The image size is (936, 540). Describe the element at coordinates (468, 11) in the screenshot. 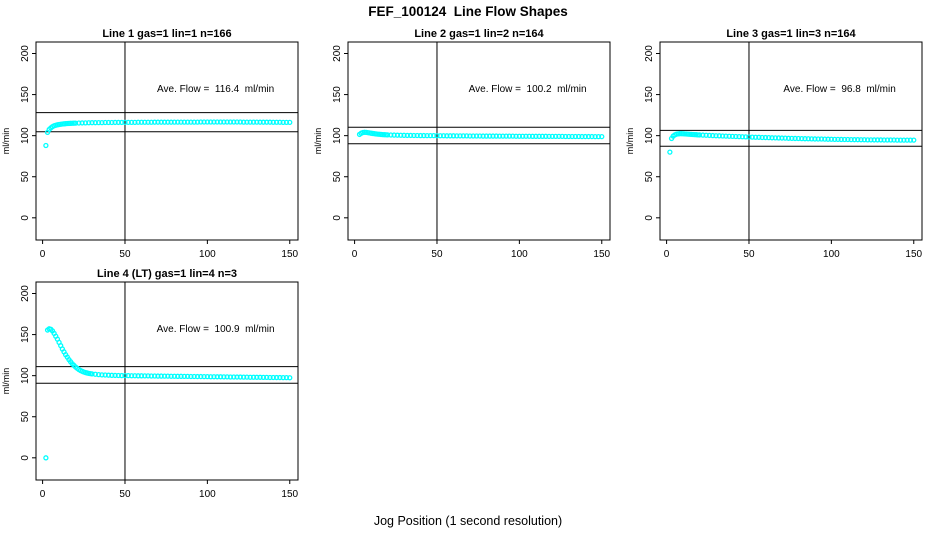

I see `figure-title: FEF_100124 Line Flow Shapes` at that location.